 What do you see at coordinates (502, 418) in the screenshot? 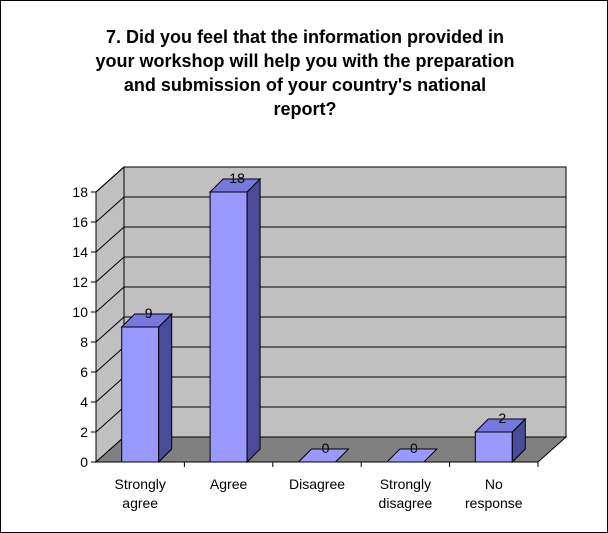
I see `data-label: 2` at bounding box center [502, 418].